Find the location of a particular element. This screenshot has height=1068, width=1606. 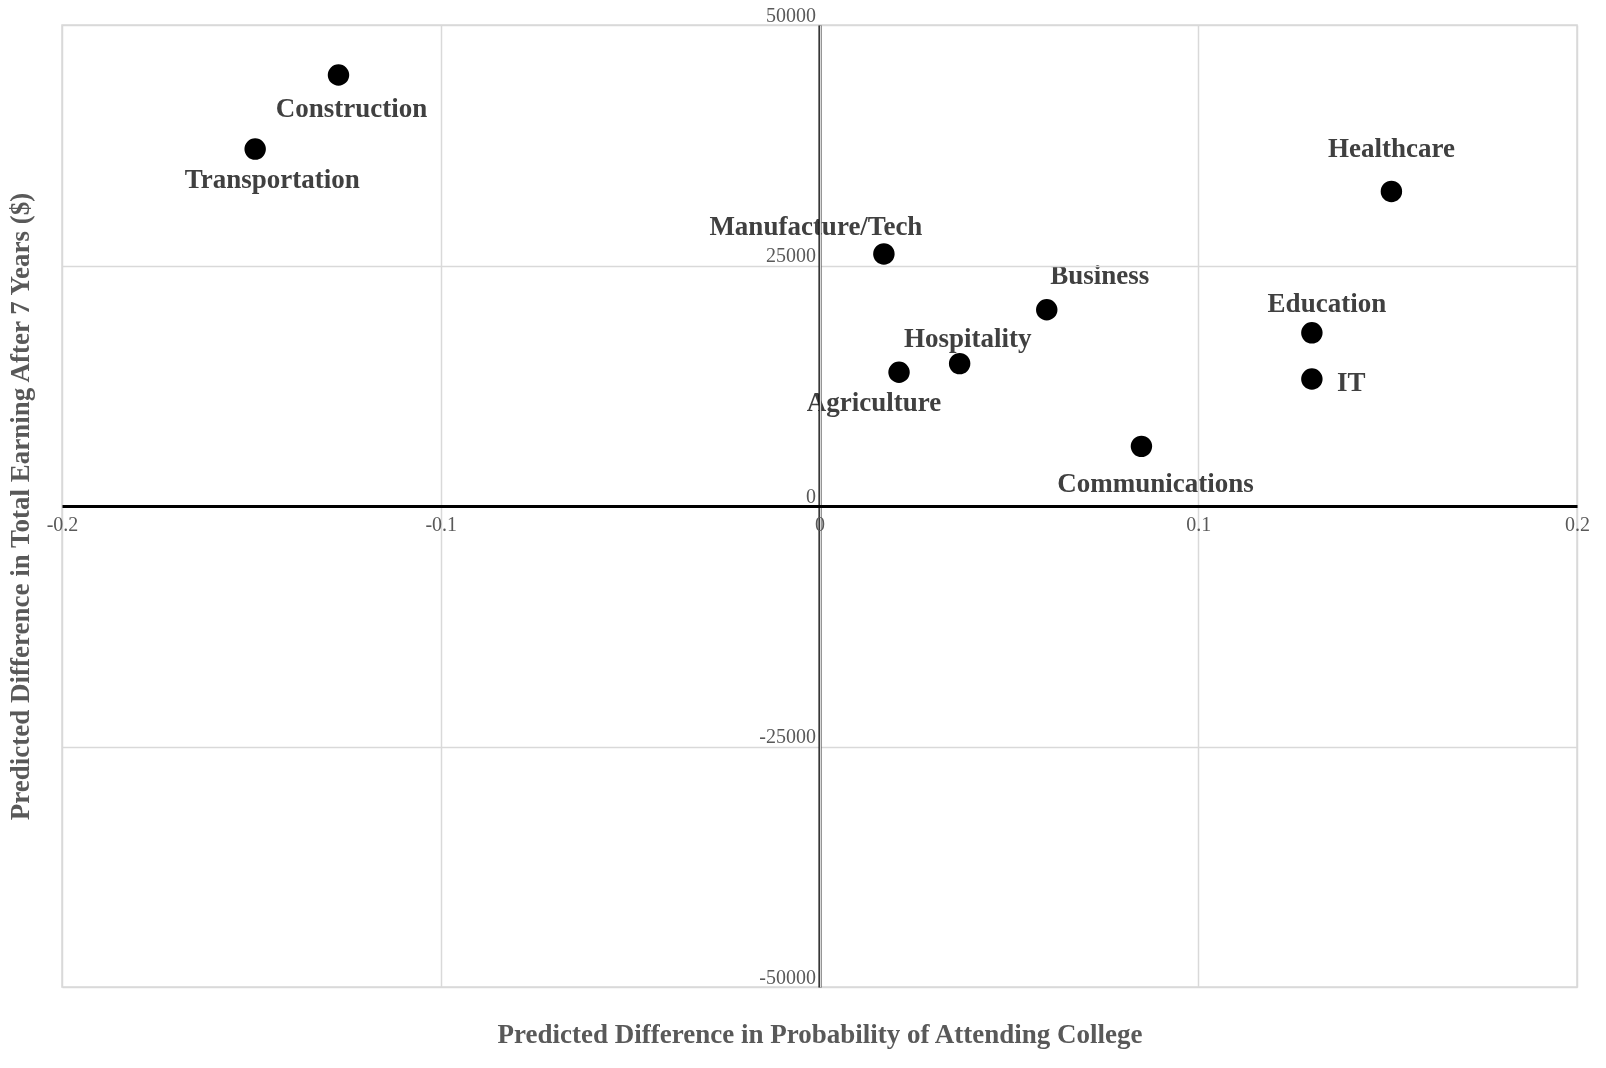

x-axis-title: Predicted Difference in Probability of Attending College is located at coordinates (820, 1033).